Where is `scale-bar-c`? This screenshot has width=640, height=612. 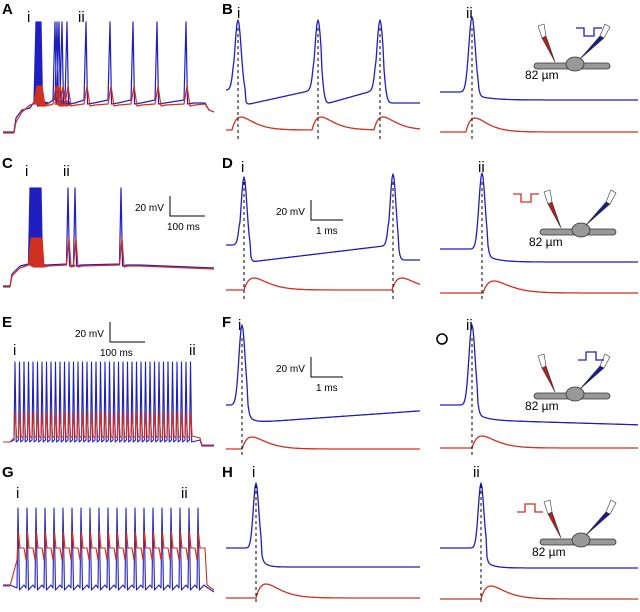
scale-bar-c is located at coordinates (187, 206).